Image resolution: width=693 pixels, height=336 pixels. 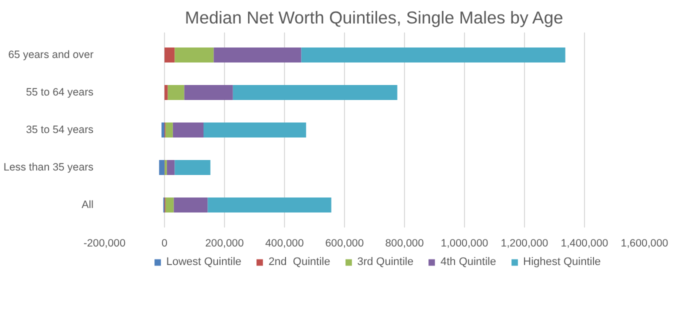 I want to click on x-tick-label: 200,000, so click(x=224, y=244).